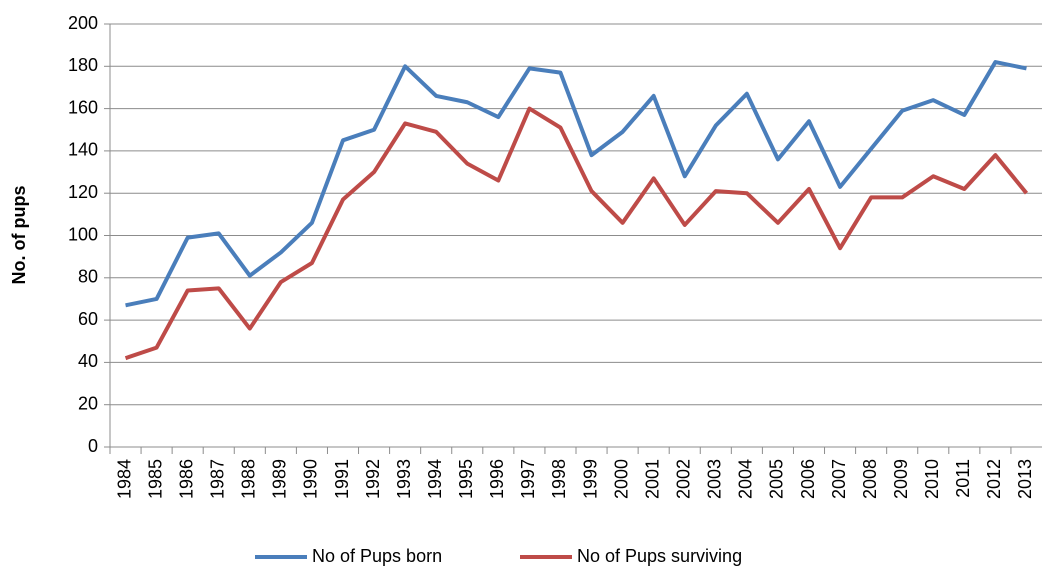 The height and width of the screenshot is (573, 1042). Describe the element at coordinates (621, 479) in the screenshot. I see `x-tick-label: 2000` at that location.